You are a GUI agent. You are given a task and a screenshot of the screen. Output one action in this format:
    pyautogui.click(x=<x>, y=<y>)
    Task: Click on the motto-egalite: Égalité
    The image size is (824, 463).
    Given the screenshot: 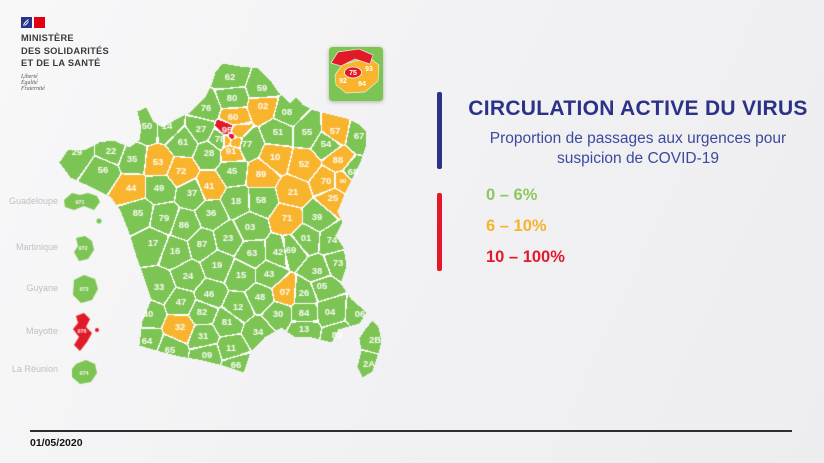 What is the action you would take?
    pyautogui.click(x=29, y=82)
    